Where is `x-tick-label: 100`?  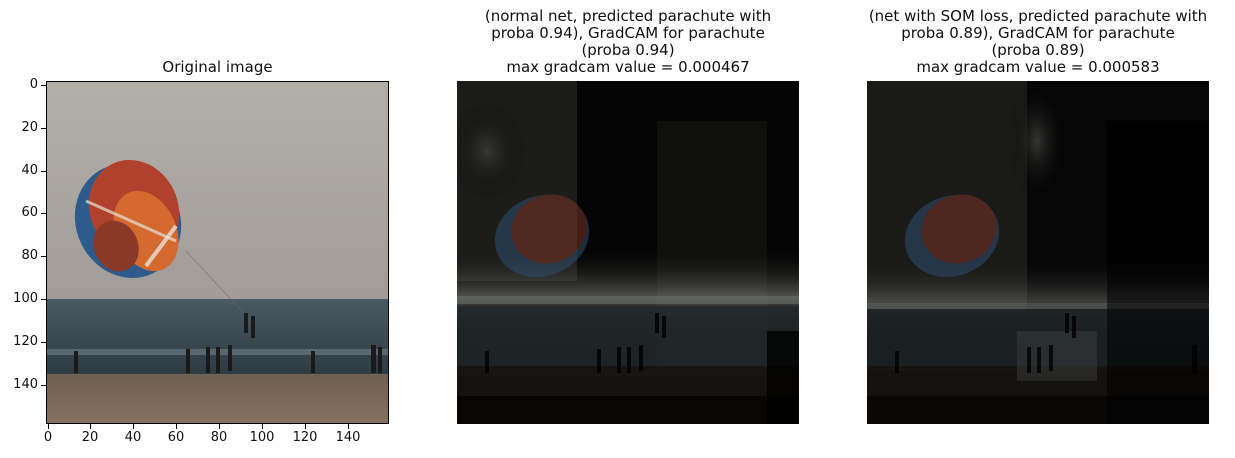 x-tick-label: 100 is located at coordinates (262, 437).